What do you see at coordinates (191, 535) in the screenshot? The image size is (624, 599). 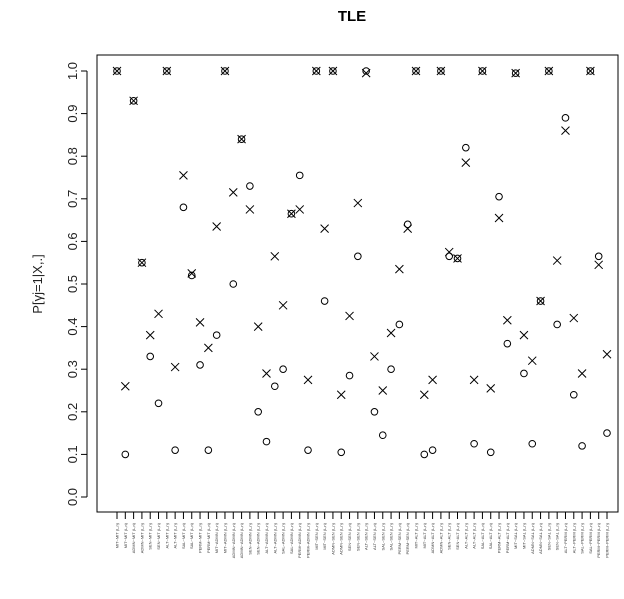 I see `x-tick-label: SAL~MIT (L,n)` at bounding box center [191, 535].